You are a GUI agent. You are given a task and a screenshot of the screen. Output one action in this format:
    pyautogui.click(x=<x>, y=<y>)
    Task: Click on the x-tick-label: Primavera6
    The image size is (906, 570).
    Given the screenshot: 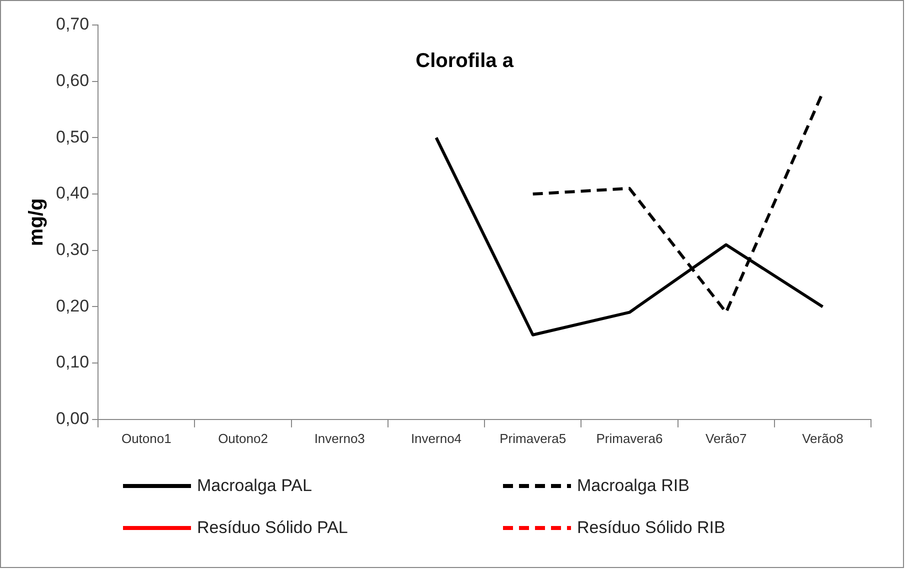 What is the action you would take?
    pyautogui.click(x=629, y=438)
    